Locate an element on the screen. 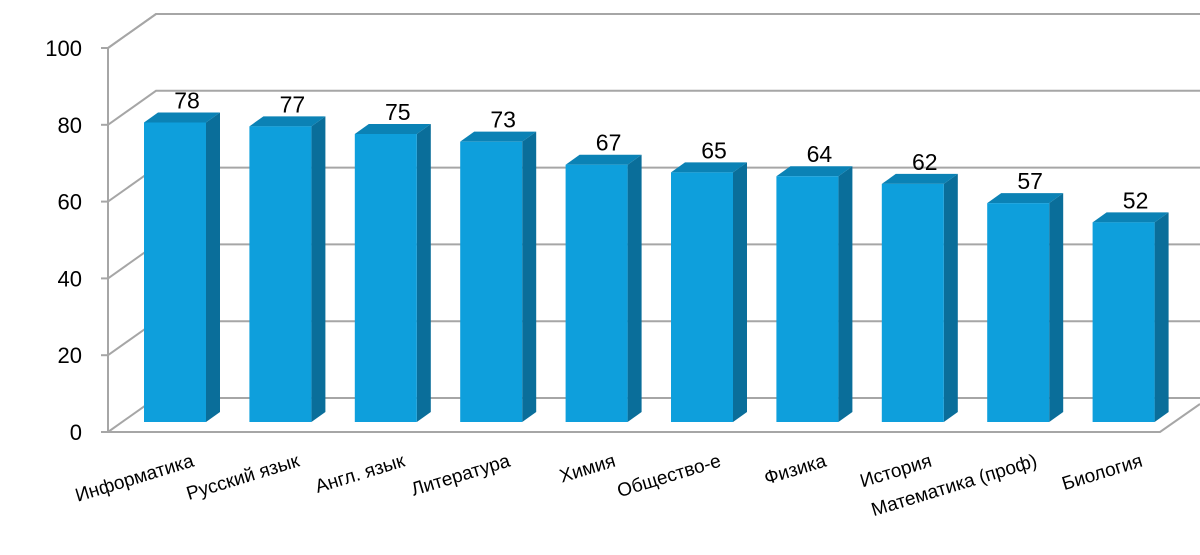 This screenshot has width=1200, height=555. y-axis: 0 20 40 60 80 100 is located at coordinates (76, 240).